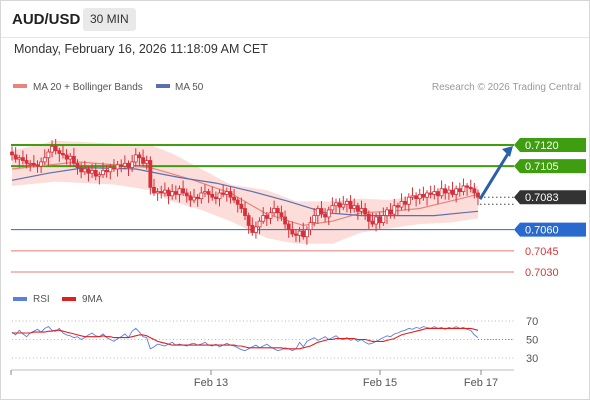 This screenshot has width=590, height=400. Describe the element at coordinates (532, 359) in the screenshot. I see `rsi-tick-label: 30` at that location.